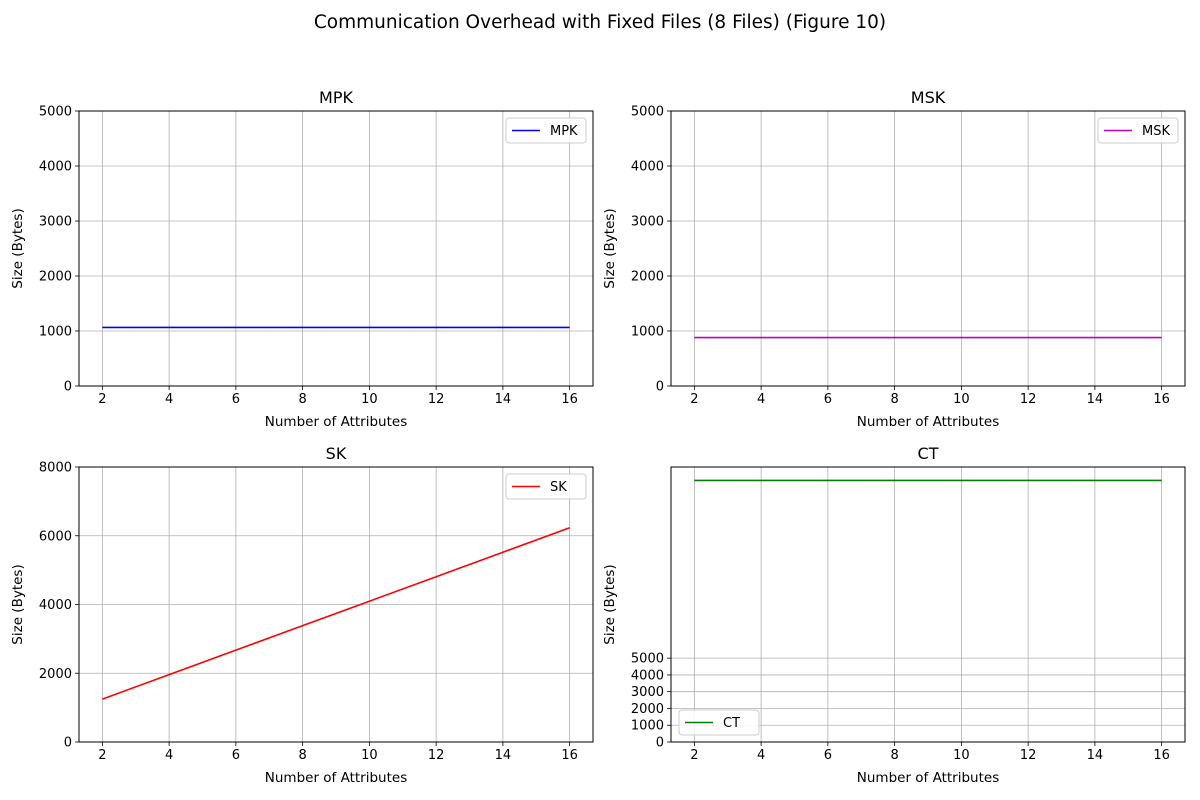 The height and width of the screenshot is (800, 1200). What do you see at coordinates (731, 723) in the screenshot?
I see `legend-label: CT` at bounding box center [731, 723].